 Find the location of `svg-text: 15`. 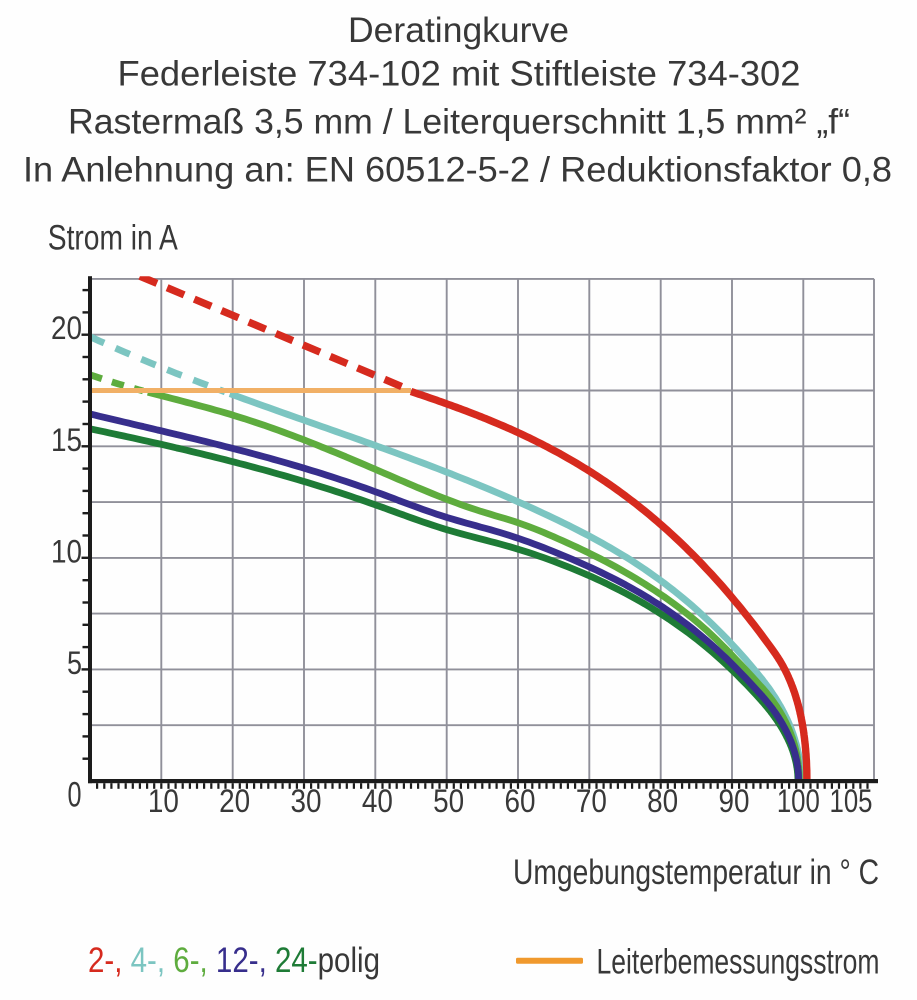

svg-text: 15 is located at coordinates (66, 440).